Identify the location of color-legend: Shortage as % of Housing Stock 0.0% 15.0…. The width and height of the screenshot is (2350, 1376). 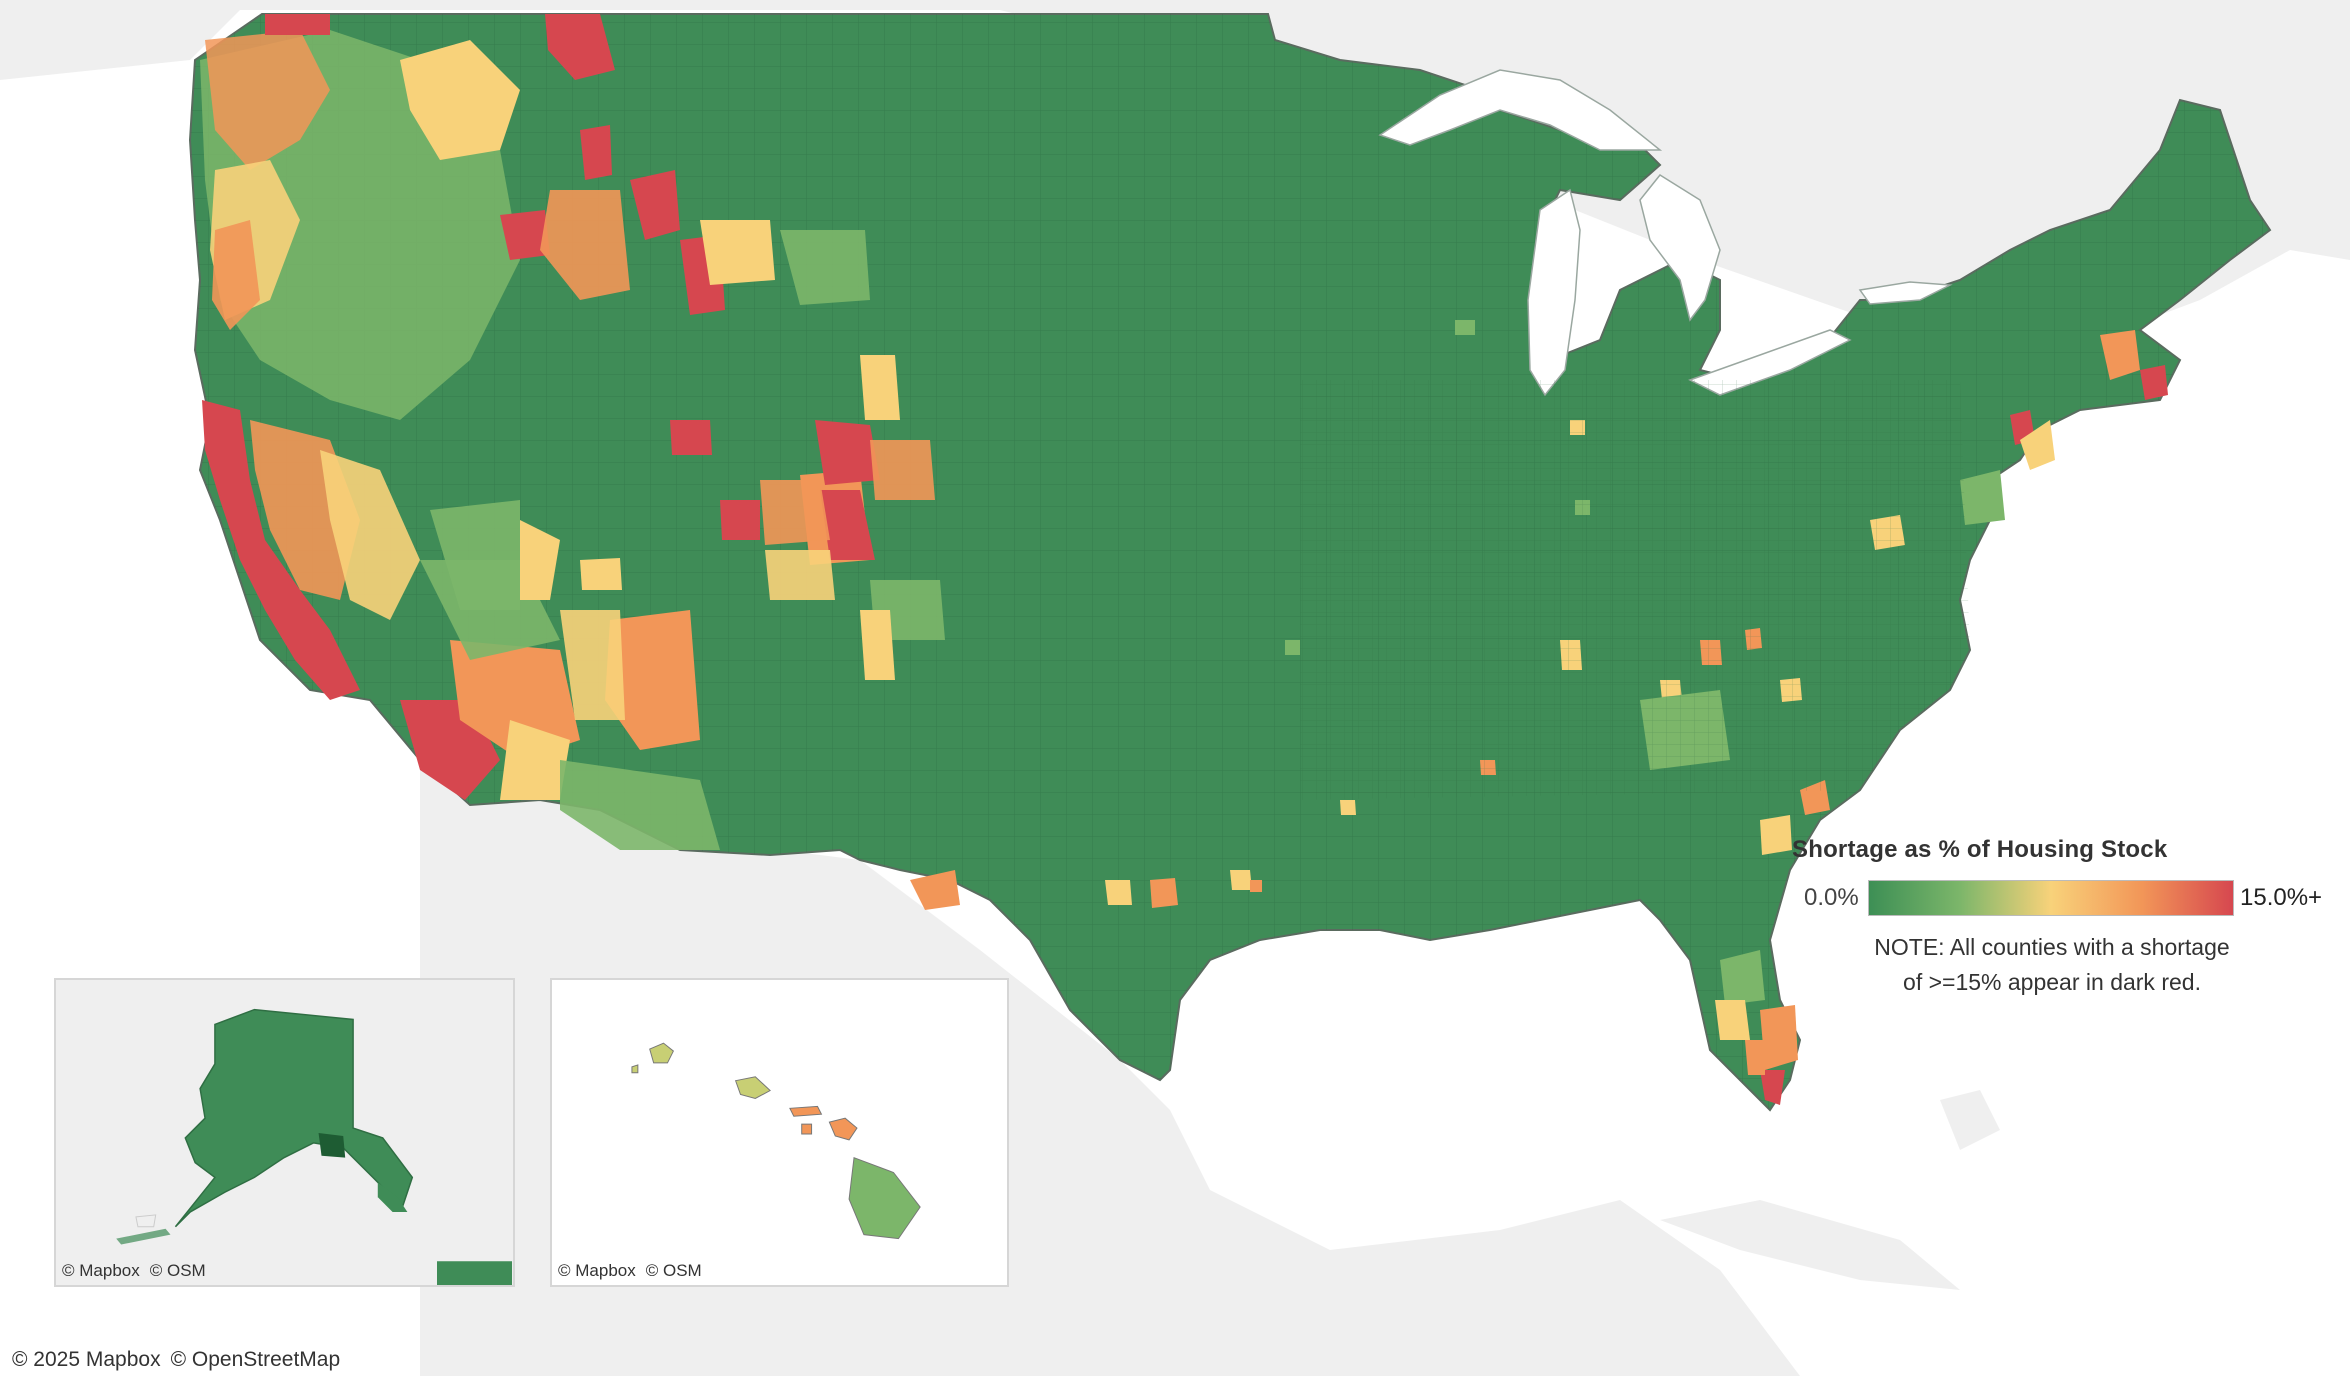
(2062, 918).